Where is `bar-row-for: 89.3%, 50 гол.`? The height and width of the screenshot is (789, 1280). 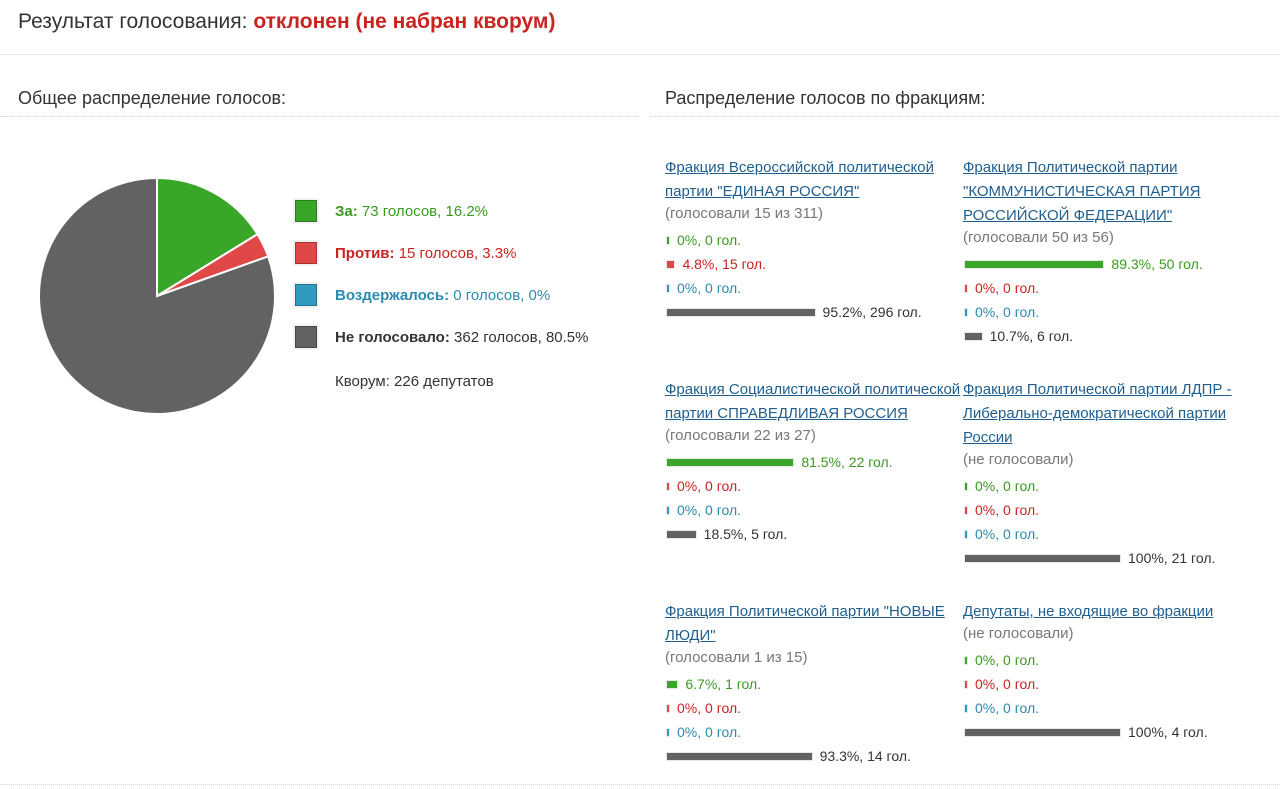 bar-row-for: 89.3%, 50 гол. is located at coordinates (1113, 264).